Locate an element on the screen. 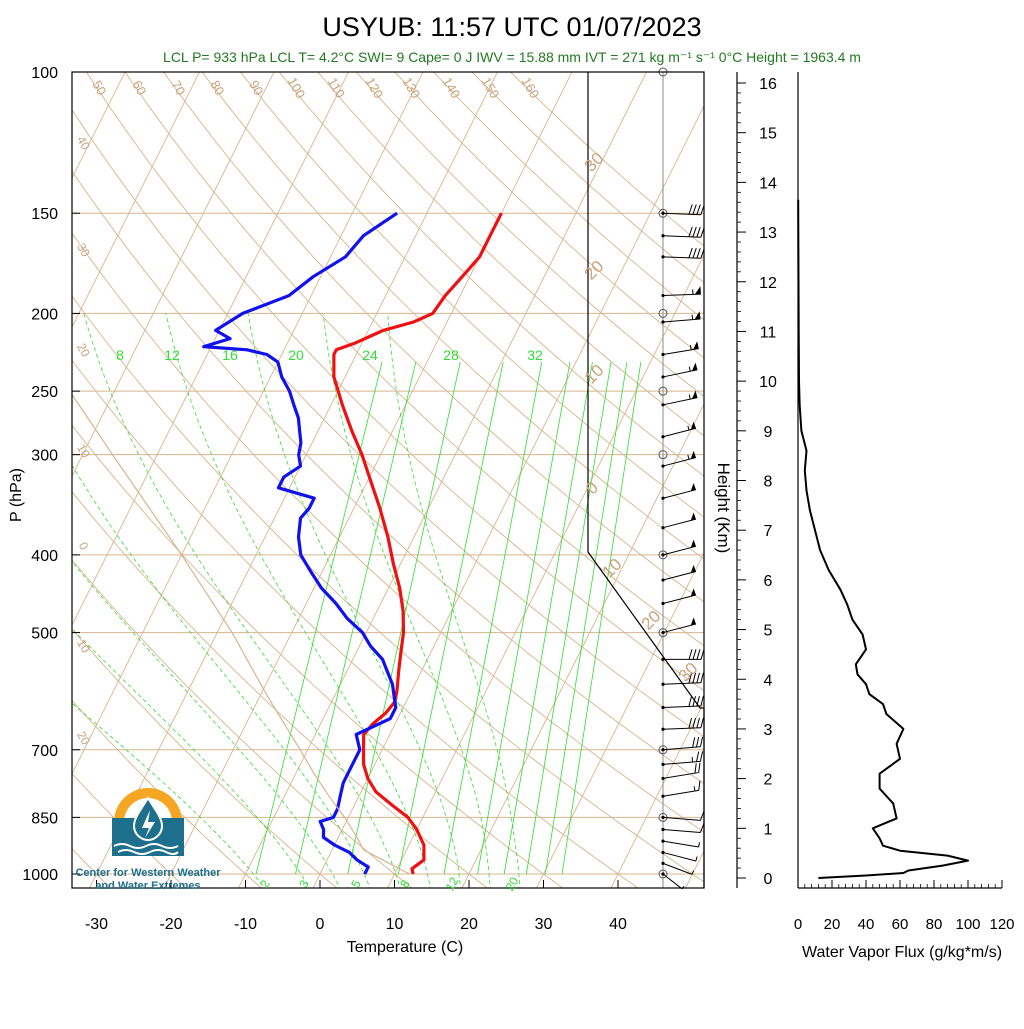 The image size is (1024, 1029). height-tick-label: 16 is located at coordinates (768, 84).